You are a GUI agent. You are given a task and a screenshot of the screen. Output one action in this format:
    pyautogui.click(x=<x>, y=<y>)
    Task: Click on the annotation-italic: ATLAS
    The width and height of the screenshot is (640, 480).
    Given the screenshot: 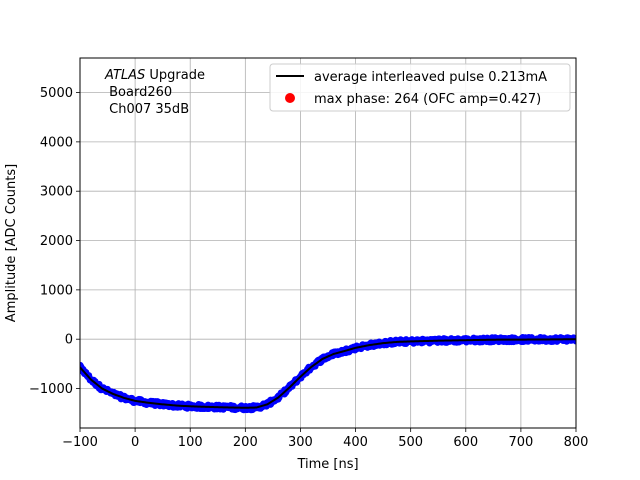 What is the action you would take?
    pyautogui.click(x=124, y=75)
    